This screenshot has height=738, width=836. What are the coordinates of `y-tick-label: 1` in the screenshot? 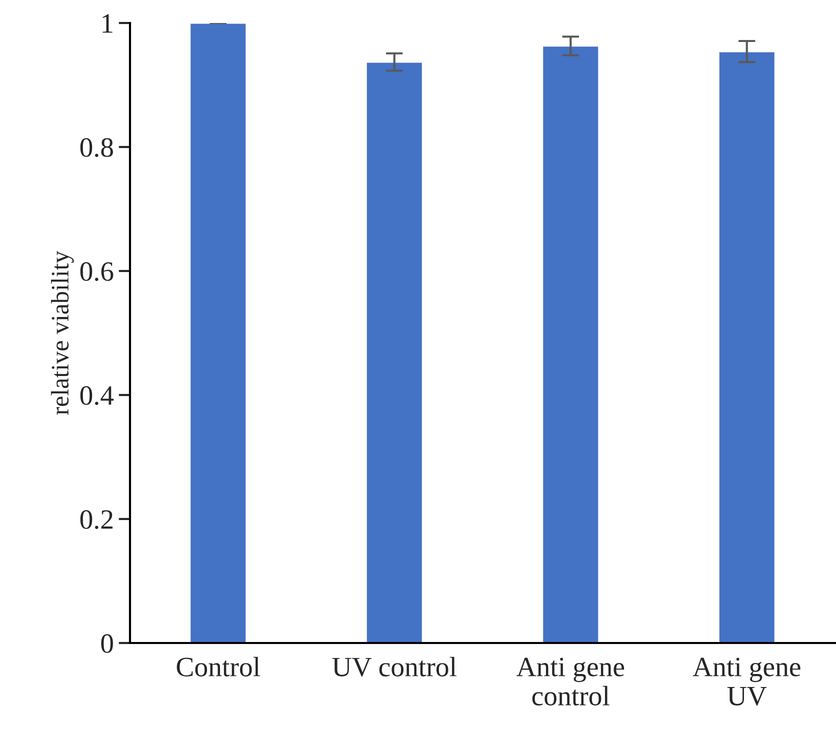 It's located at (107, 23).